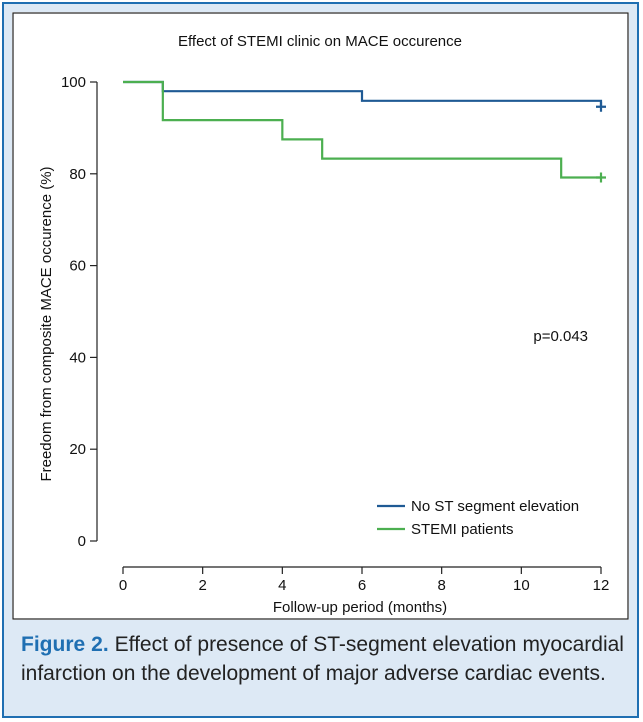  I want to click on x-tick-label: 10, so click(521, 585).